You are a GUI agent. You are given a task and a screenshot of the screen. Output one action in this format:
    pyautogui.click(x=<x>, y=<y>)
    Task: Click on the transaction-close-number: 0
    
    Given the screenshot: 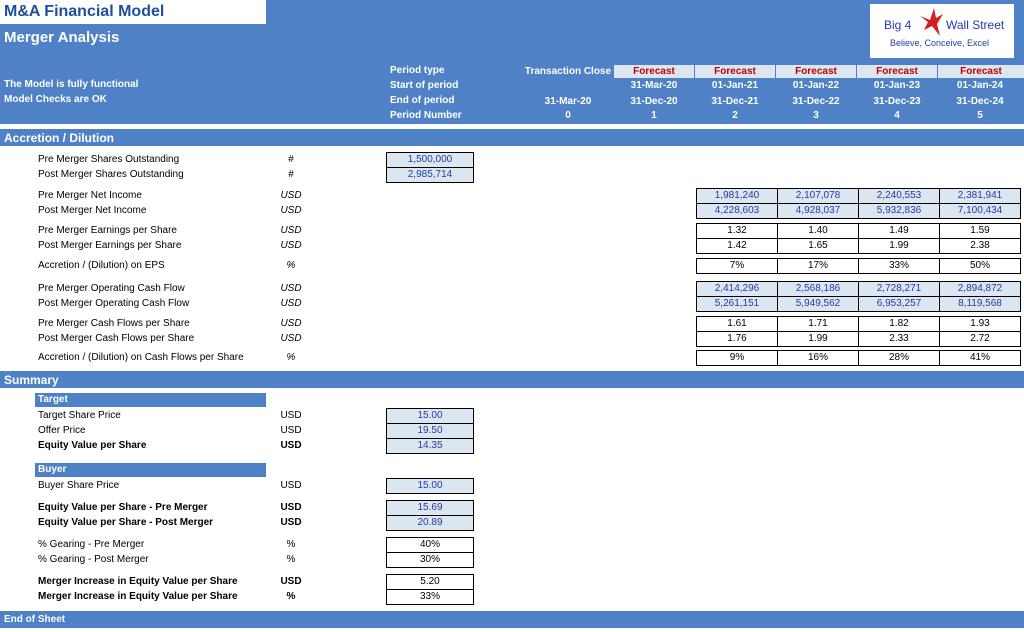 What is the action you would take?
    pyautogui.click(x=568, y=115)
    